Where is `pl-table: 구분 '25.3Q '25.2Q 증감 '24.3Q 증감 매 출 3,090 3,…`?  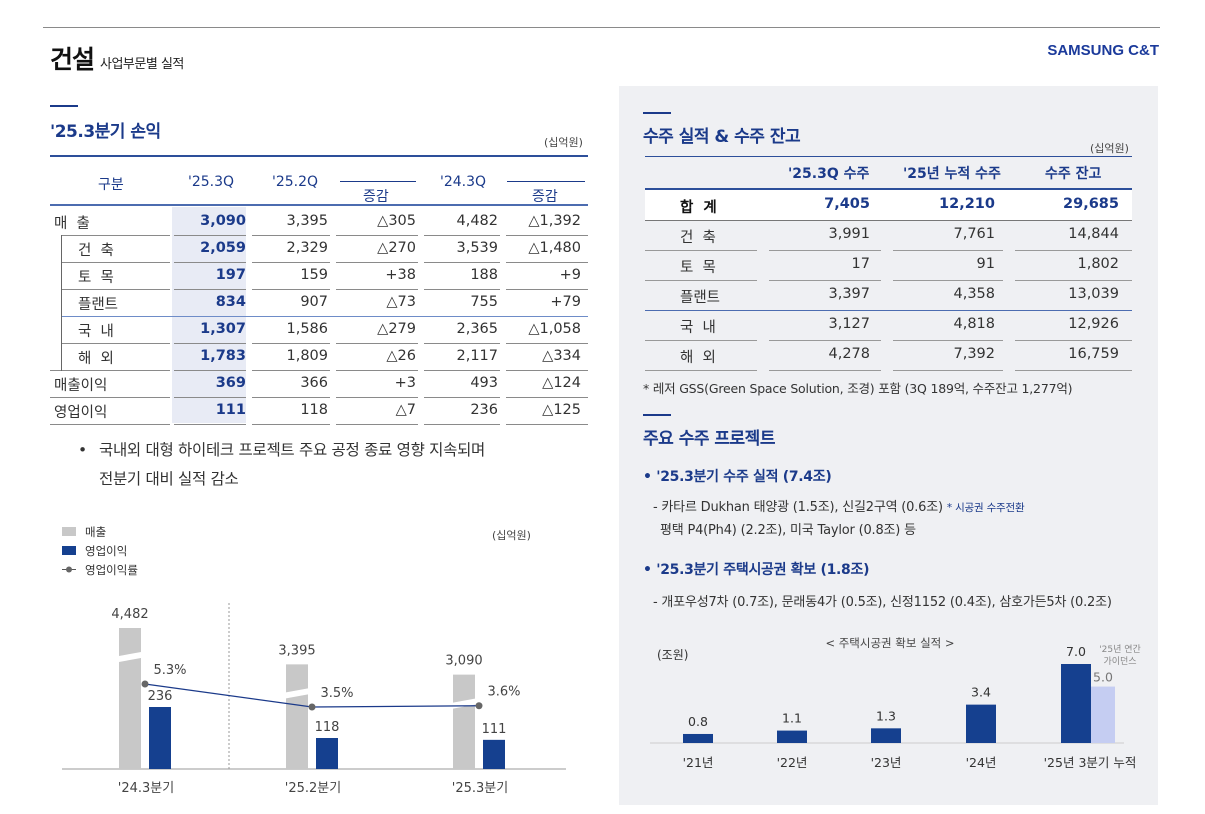
pl-table: 구분 '25.3Q '25.2Q 증감 '24.3Q 증감 매 출 3,090 3,… is located at coordinates (319, 290).